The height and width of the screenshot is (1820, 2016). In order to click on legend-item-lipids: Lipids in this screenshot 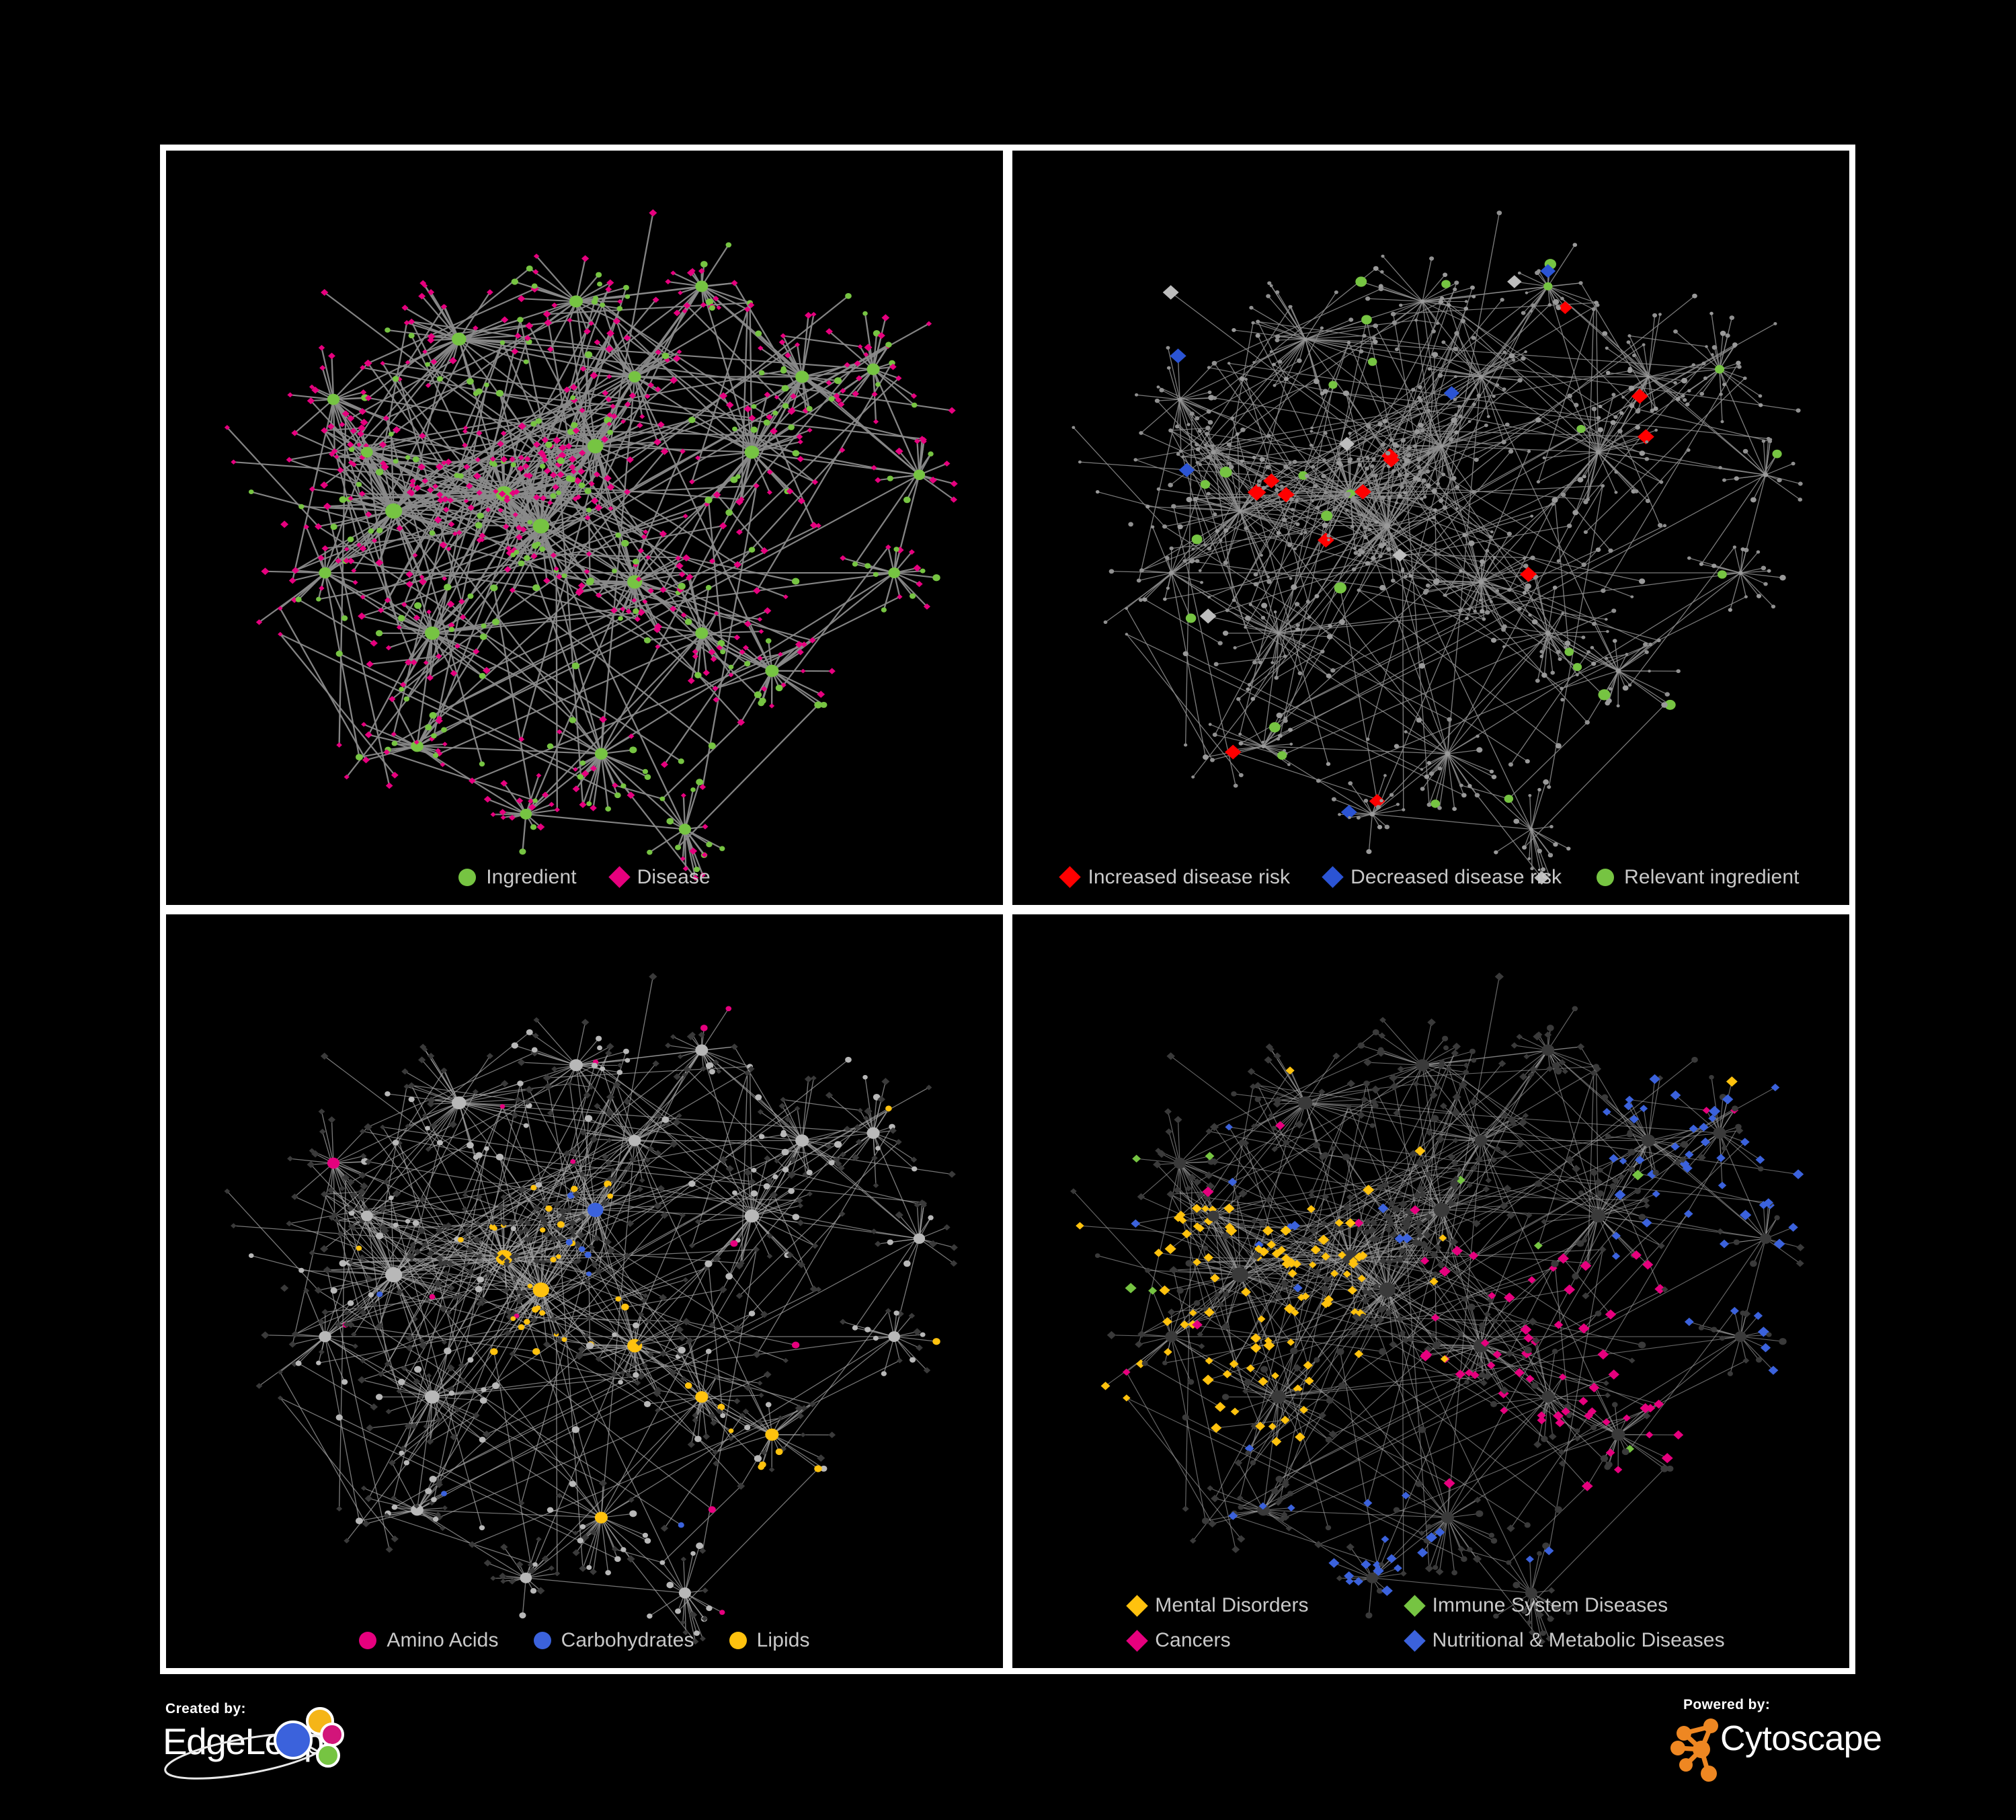, I will do `click(769, 1640)`.